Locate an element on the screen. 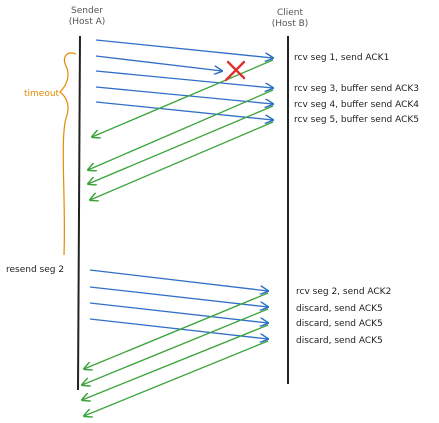 The width and height of the screenshot is (439, 423). ack4-arrow is located at coordinates (181, 144).